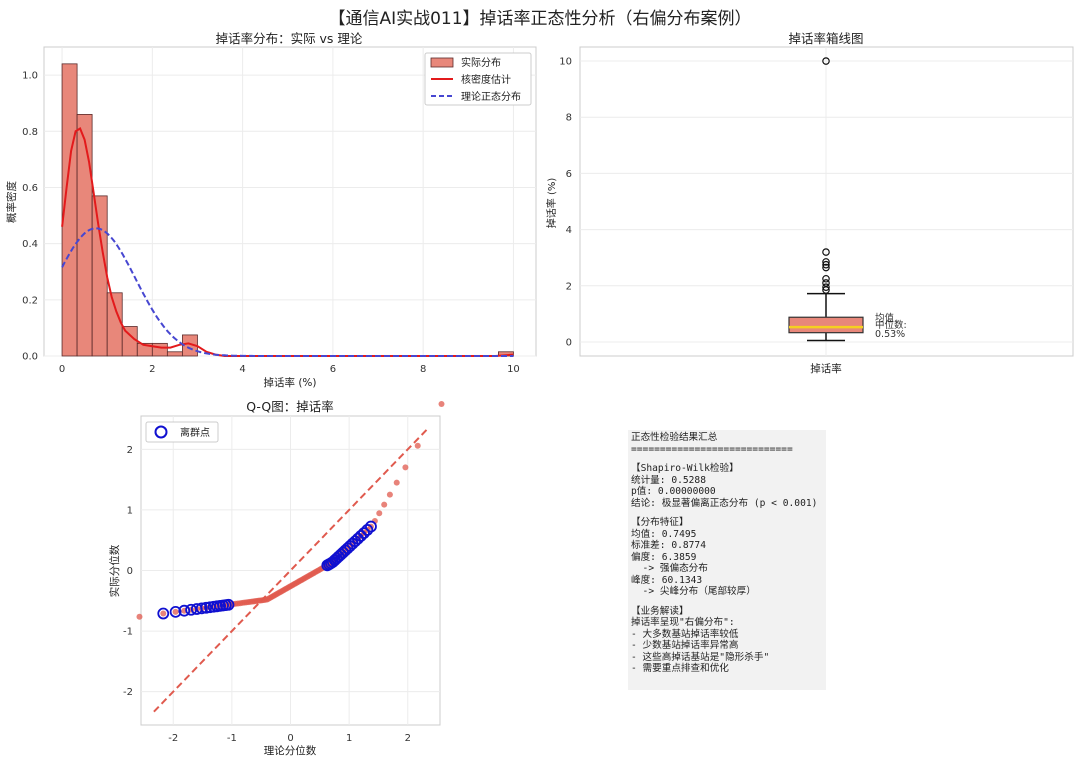 This screenshot has height=764, width=1080. I want to click on histogram-ytick-label: 0.8, so click(30, 132).